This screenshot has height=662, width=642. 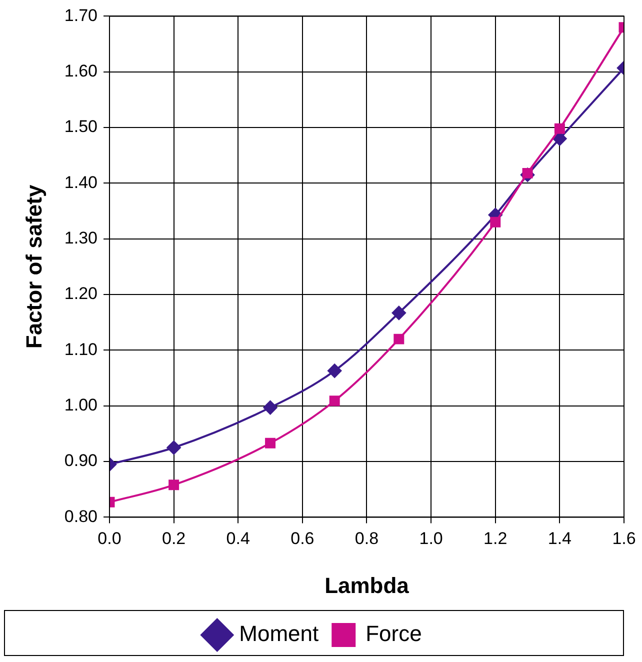 What do you see at coordinates (174, 538) in the screenshot?
I see `x-tick-label: 0.2` at bounding box center [174, 538].